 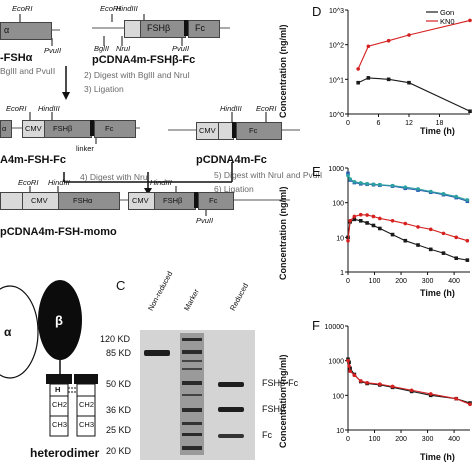 What do you see at coordinates (119, 451) in the screenshot?
I see `marker-20: 20 KD` at bounding box center [119, 451].